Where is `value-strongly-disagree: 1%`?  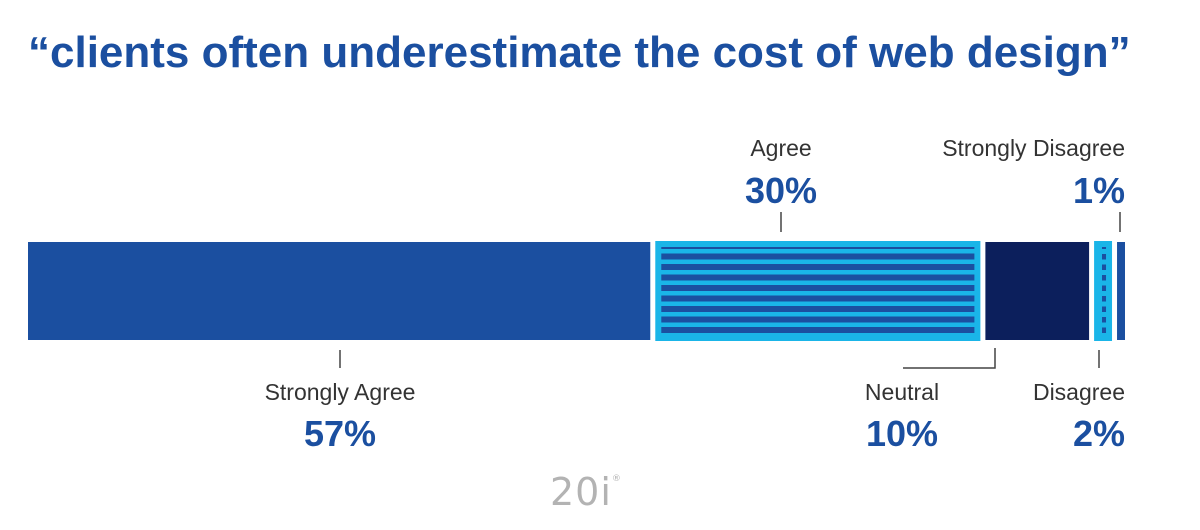
value-strongly-disagree: 1% is located at coordinates (1099, 190).